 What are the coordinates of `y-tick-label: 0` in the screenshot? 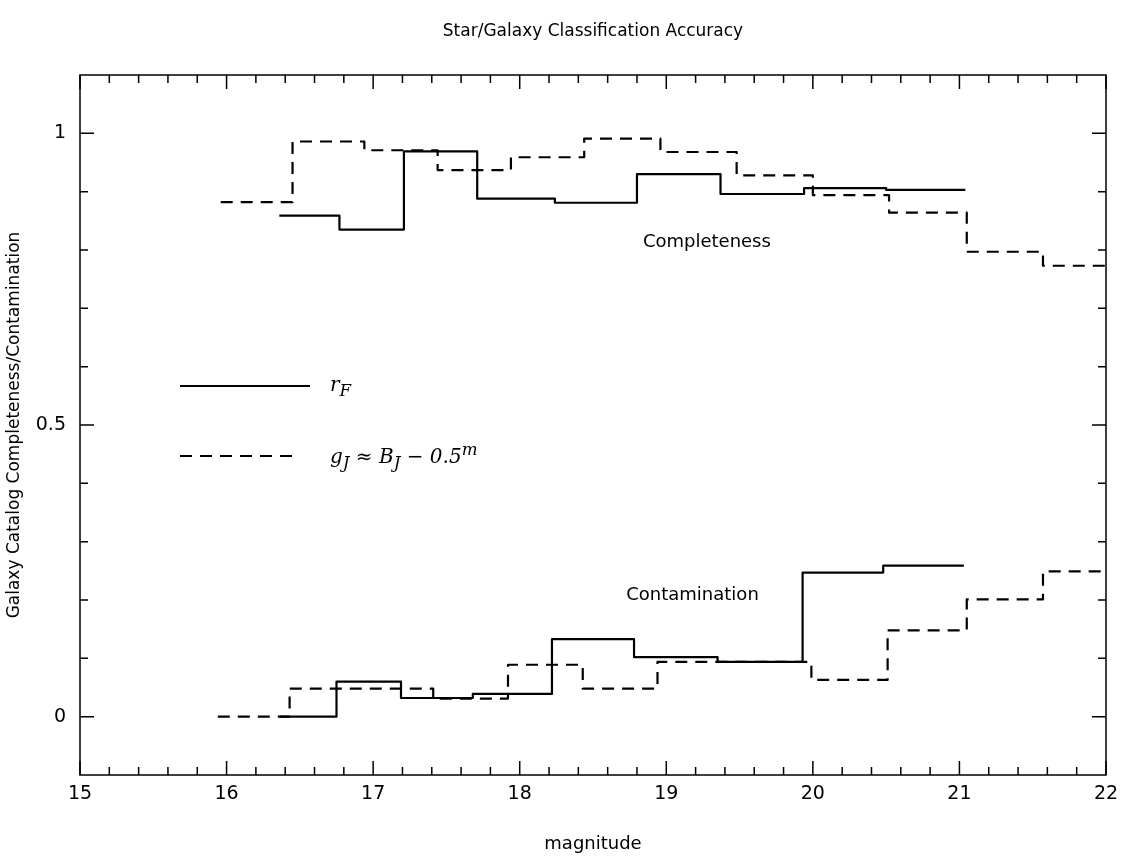 It's located at (59, 714).